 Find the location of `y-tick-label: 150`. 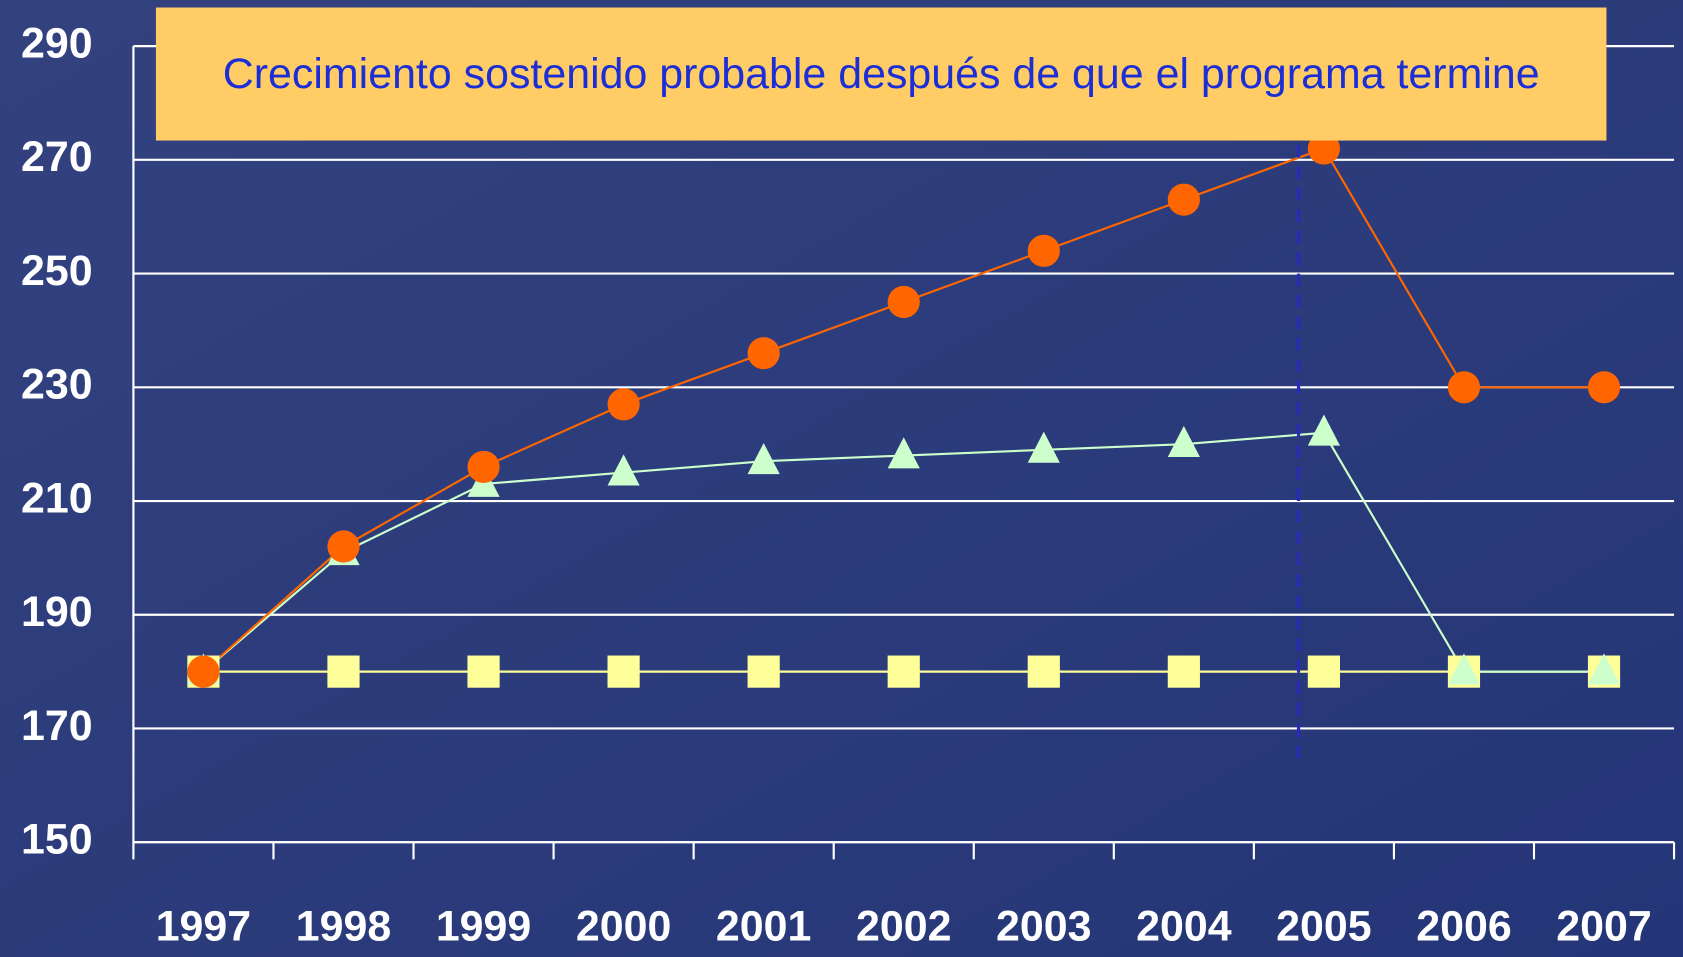

y-tick-label: 150 is located at coordinates (57, 840).